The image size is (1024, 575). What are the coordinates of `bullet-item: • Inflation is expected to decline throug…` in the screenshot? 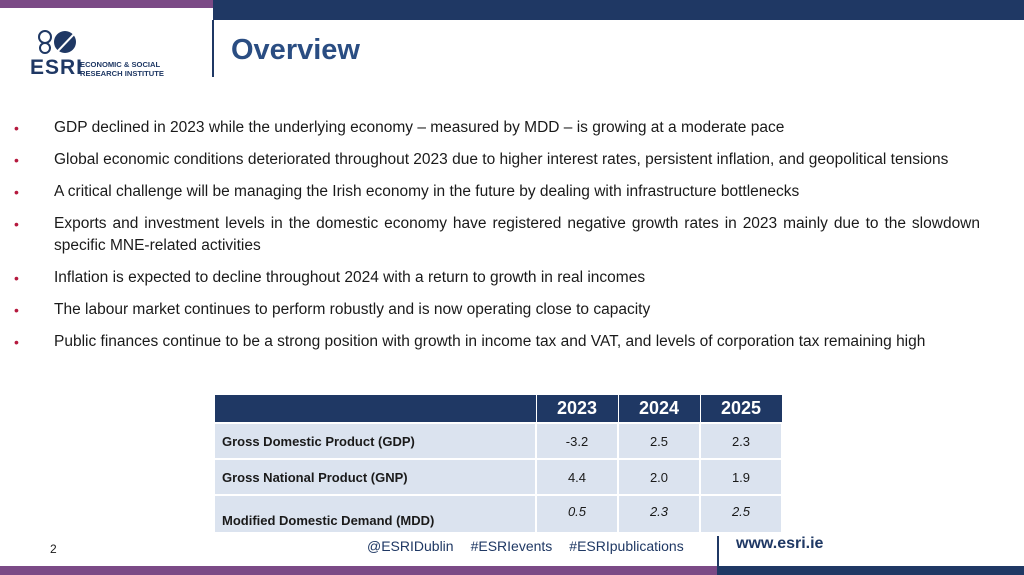 It's located at (497, 278).